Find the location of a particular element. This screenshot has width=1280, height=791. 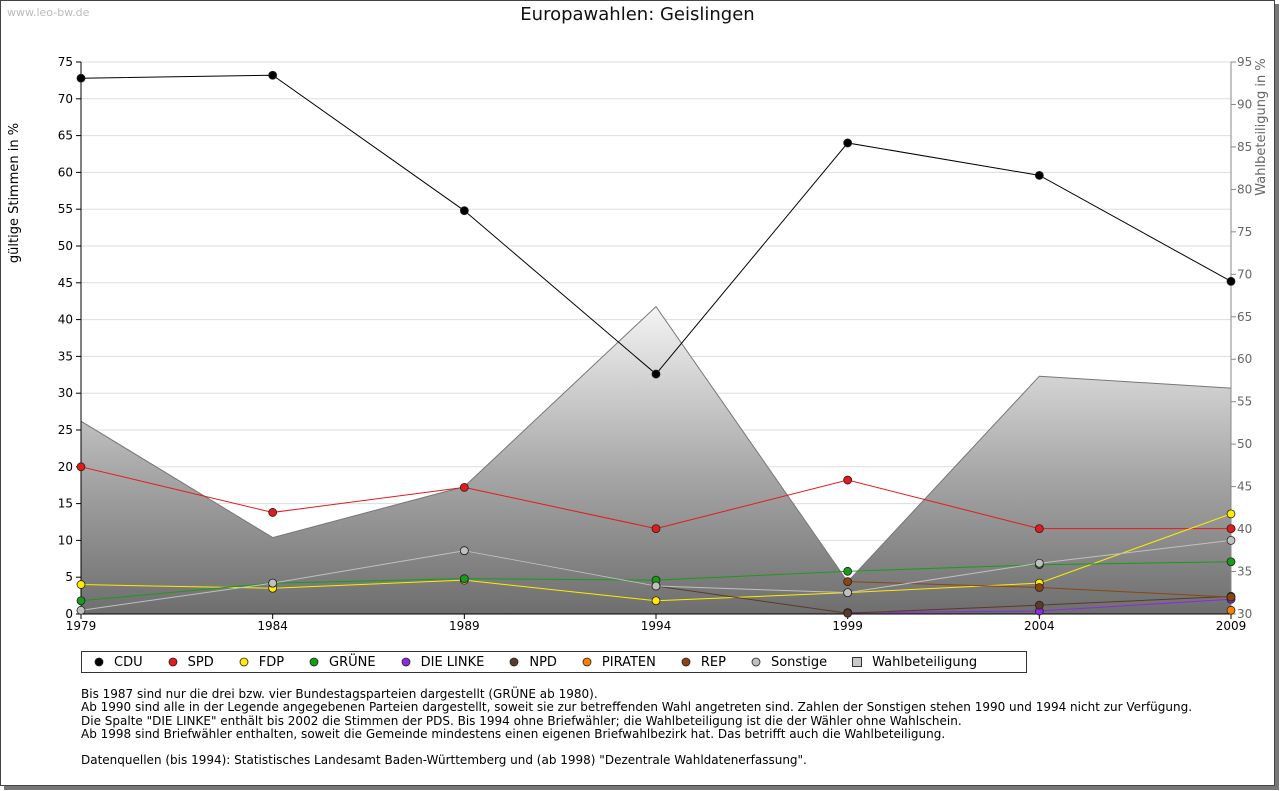

legend-label: CDU is located at coordinates (128, 662).